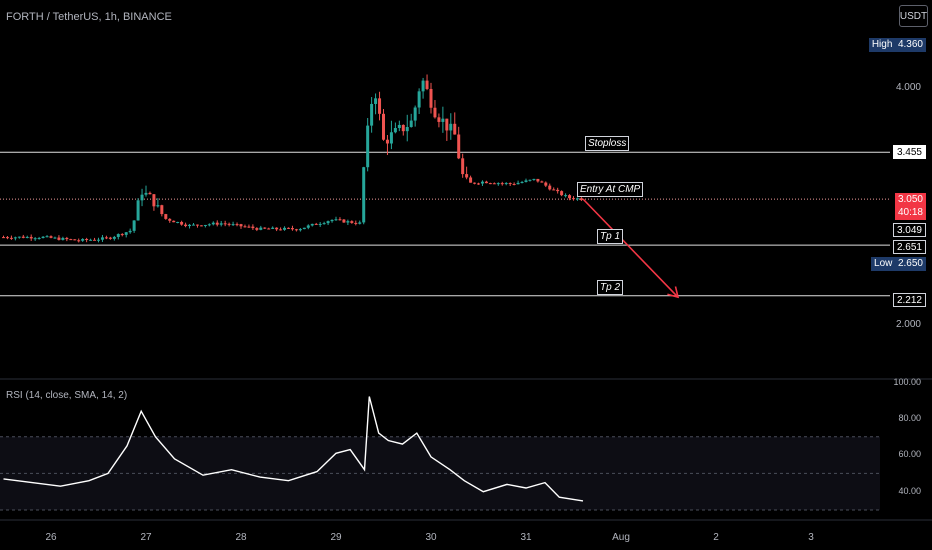  What do you see at coordinates (610, 287) in the screenshot?
I see `tp2-annotation: Tp 2` at bounding box center [610, 287].